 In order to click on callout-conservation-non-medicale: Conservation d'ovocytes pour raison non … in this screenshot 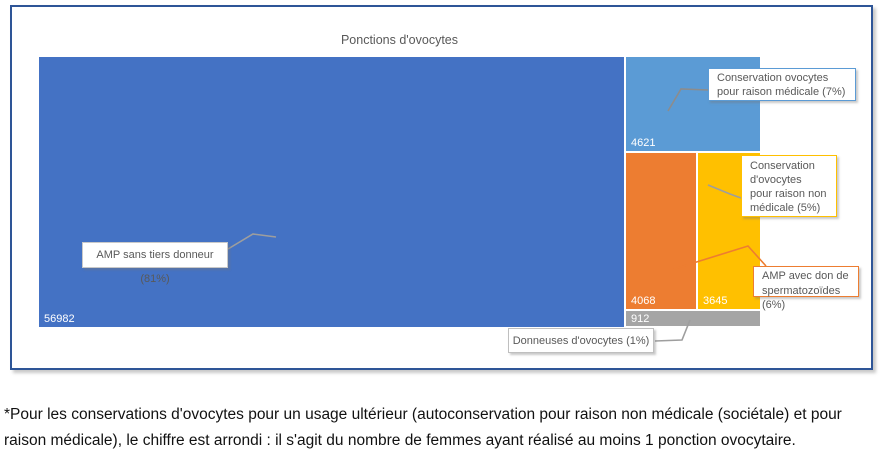, I will do `click(789, 186)`.